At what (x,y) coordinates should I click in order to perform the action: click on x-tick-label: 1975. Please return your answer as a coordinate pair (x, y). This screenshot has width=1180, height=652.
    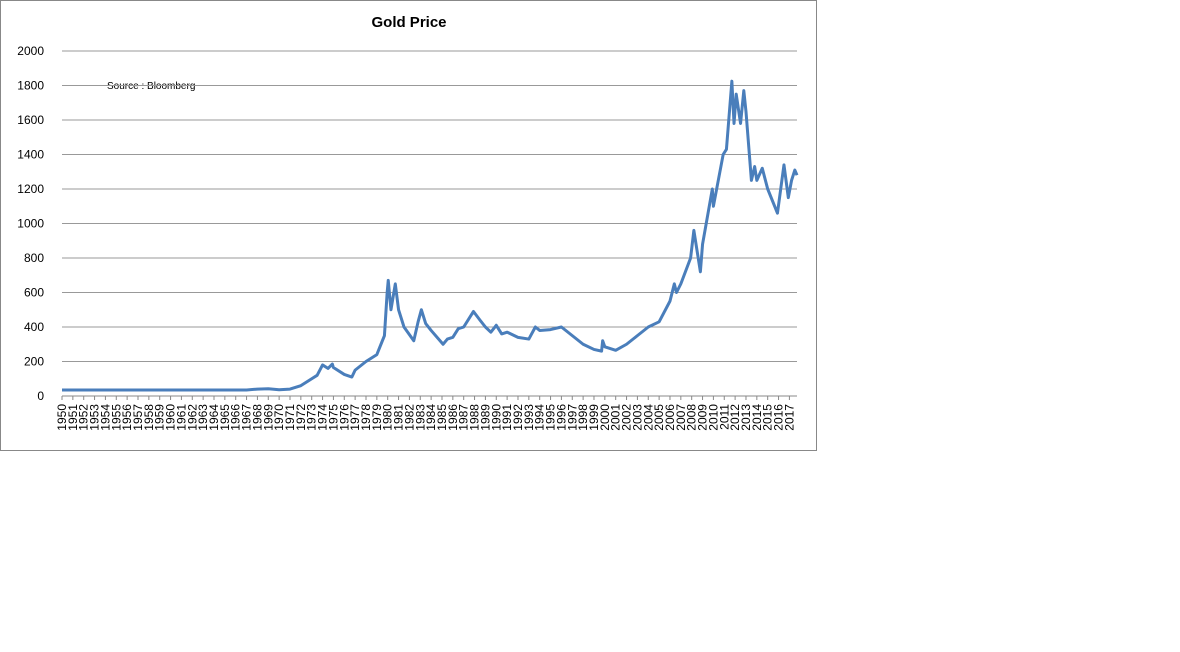
    Looking at the image, I should click on (333, 417).